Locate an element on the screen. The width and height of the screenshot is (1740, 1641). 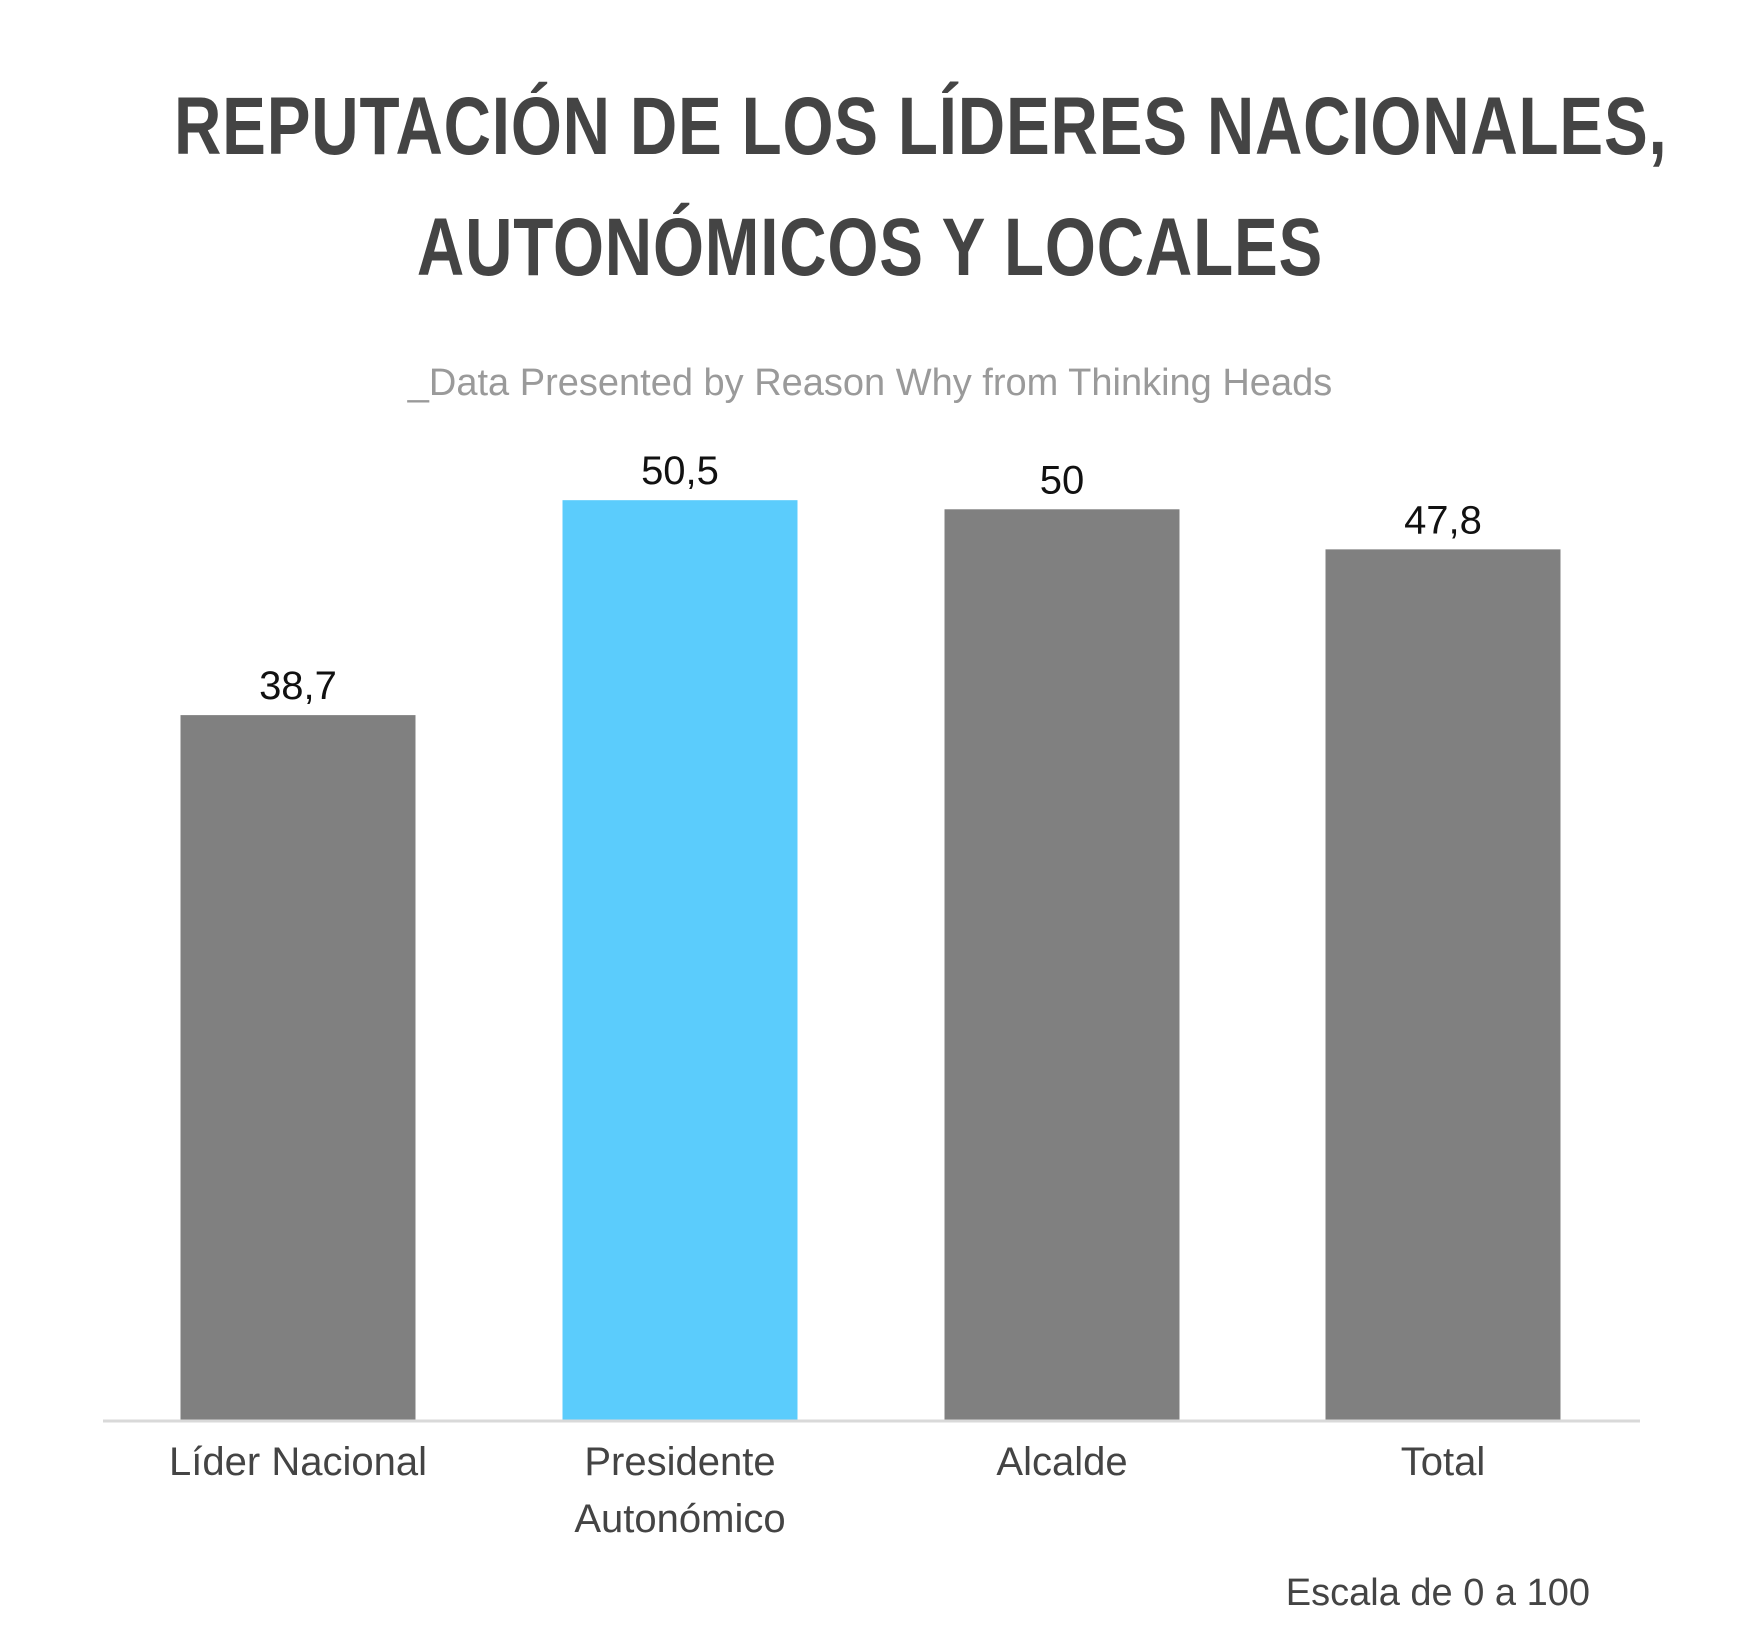
chart-title-line-1: REPUTACIÓN DE LOS LÍDERES NACIONALES, is located at coordinates (921, 126).